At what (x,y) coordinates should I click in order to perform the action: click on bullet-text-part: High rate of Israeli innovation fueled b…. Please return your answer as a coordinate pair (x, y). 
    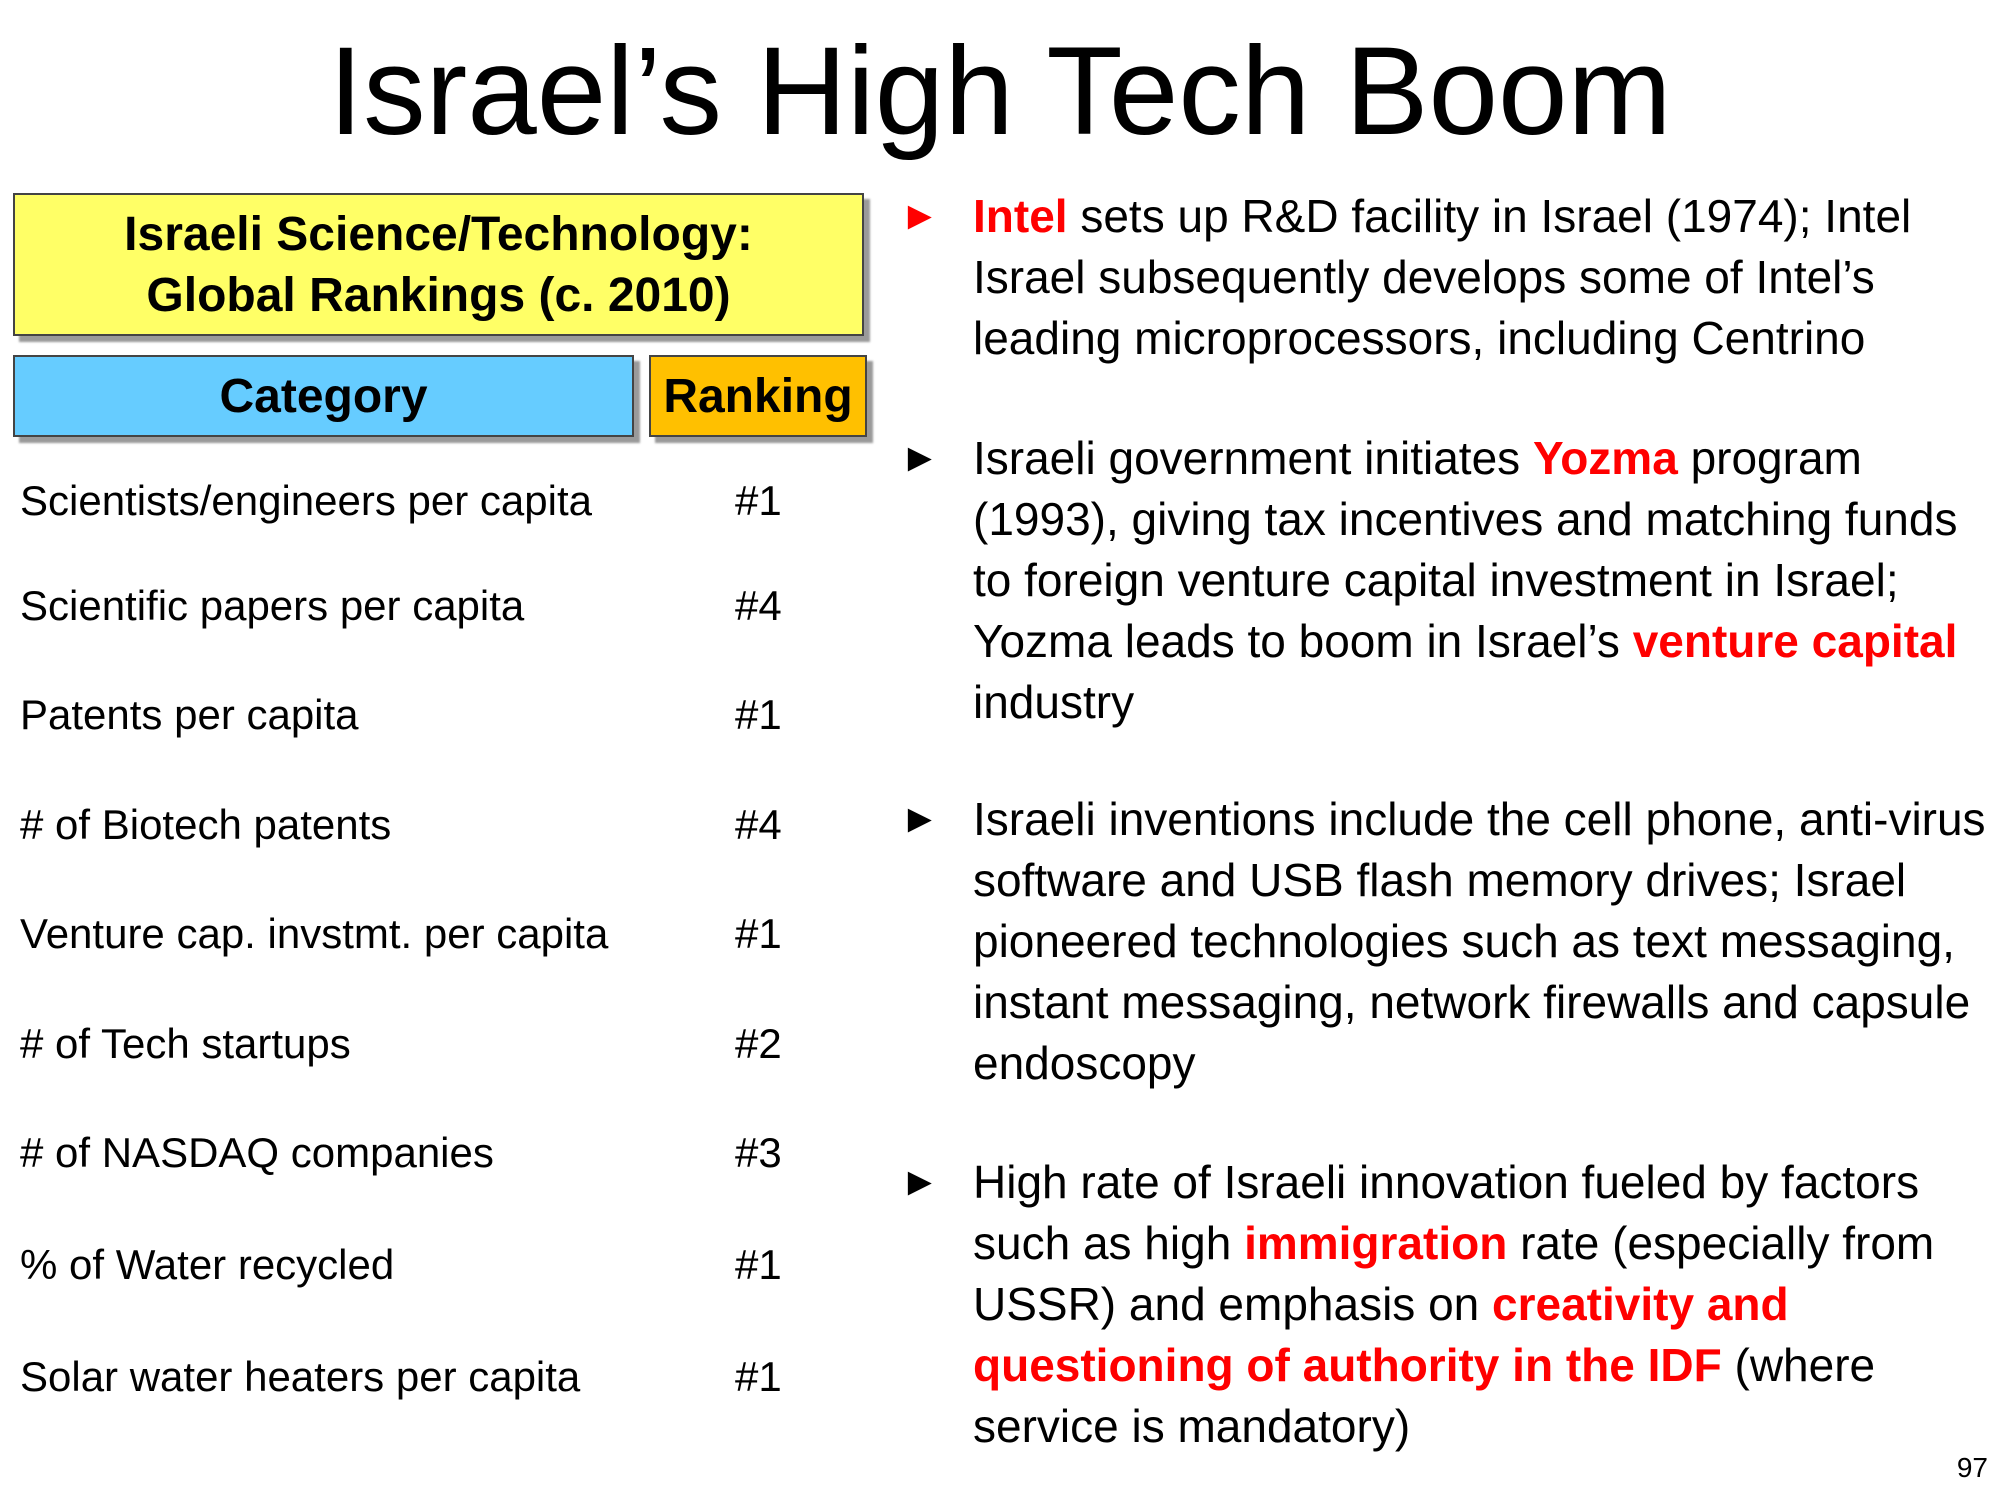
    Looking at the image, I should click on (1446, 1212).